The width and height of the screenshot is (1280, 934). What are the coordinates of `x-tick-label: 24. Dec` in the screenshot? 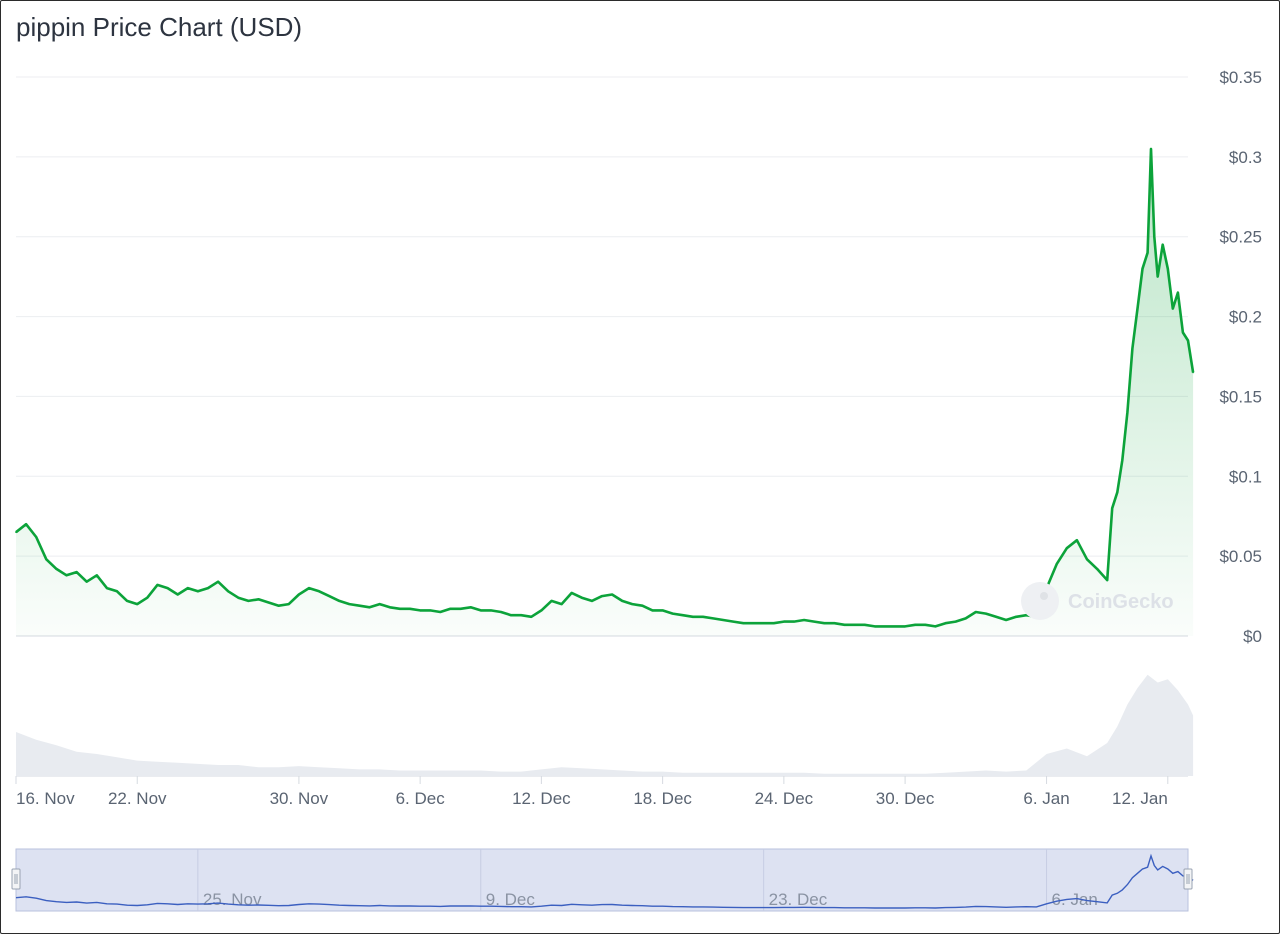 It's located at (784, 798).